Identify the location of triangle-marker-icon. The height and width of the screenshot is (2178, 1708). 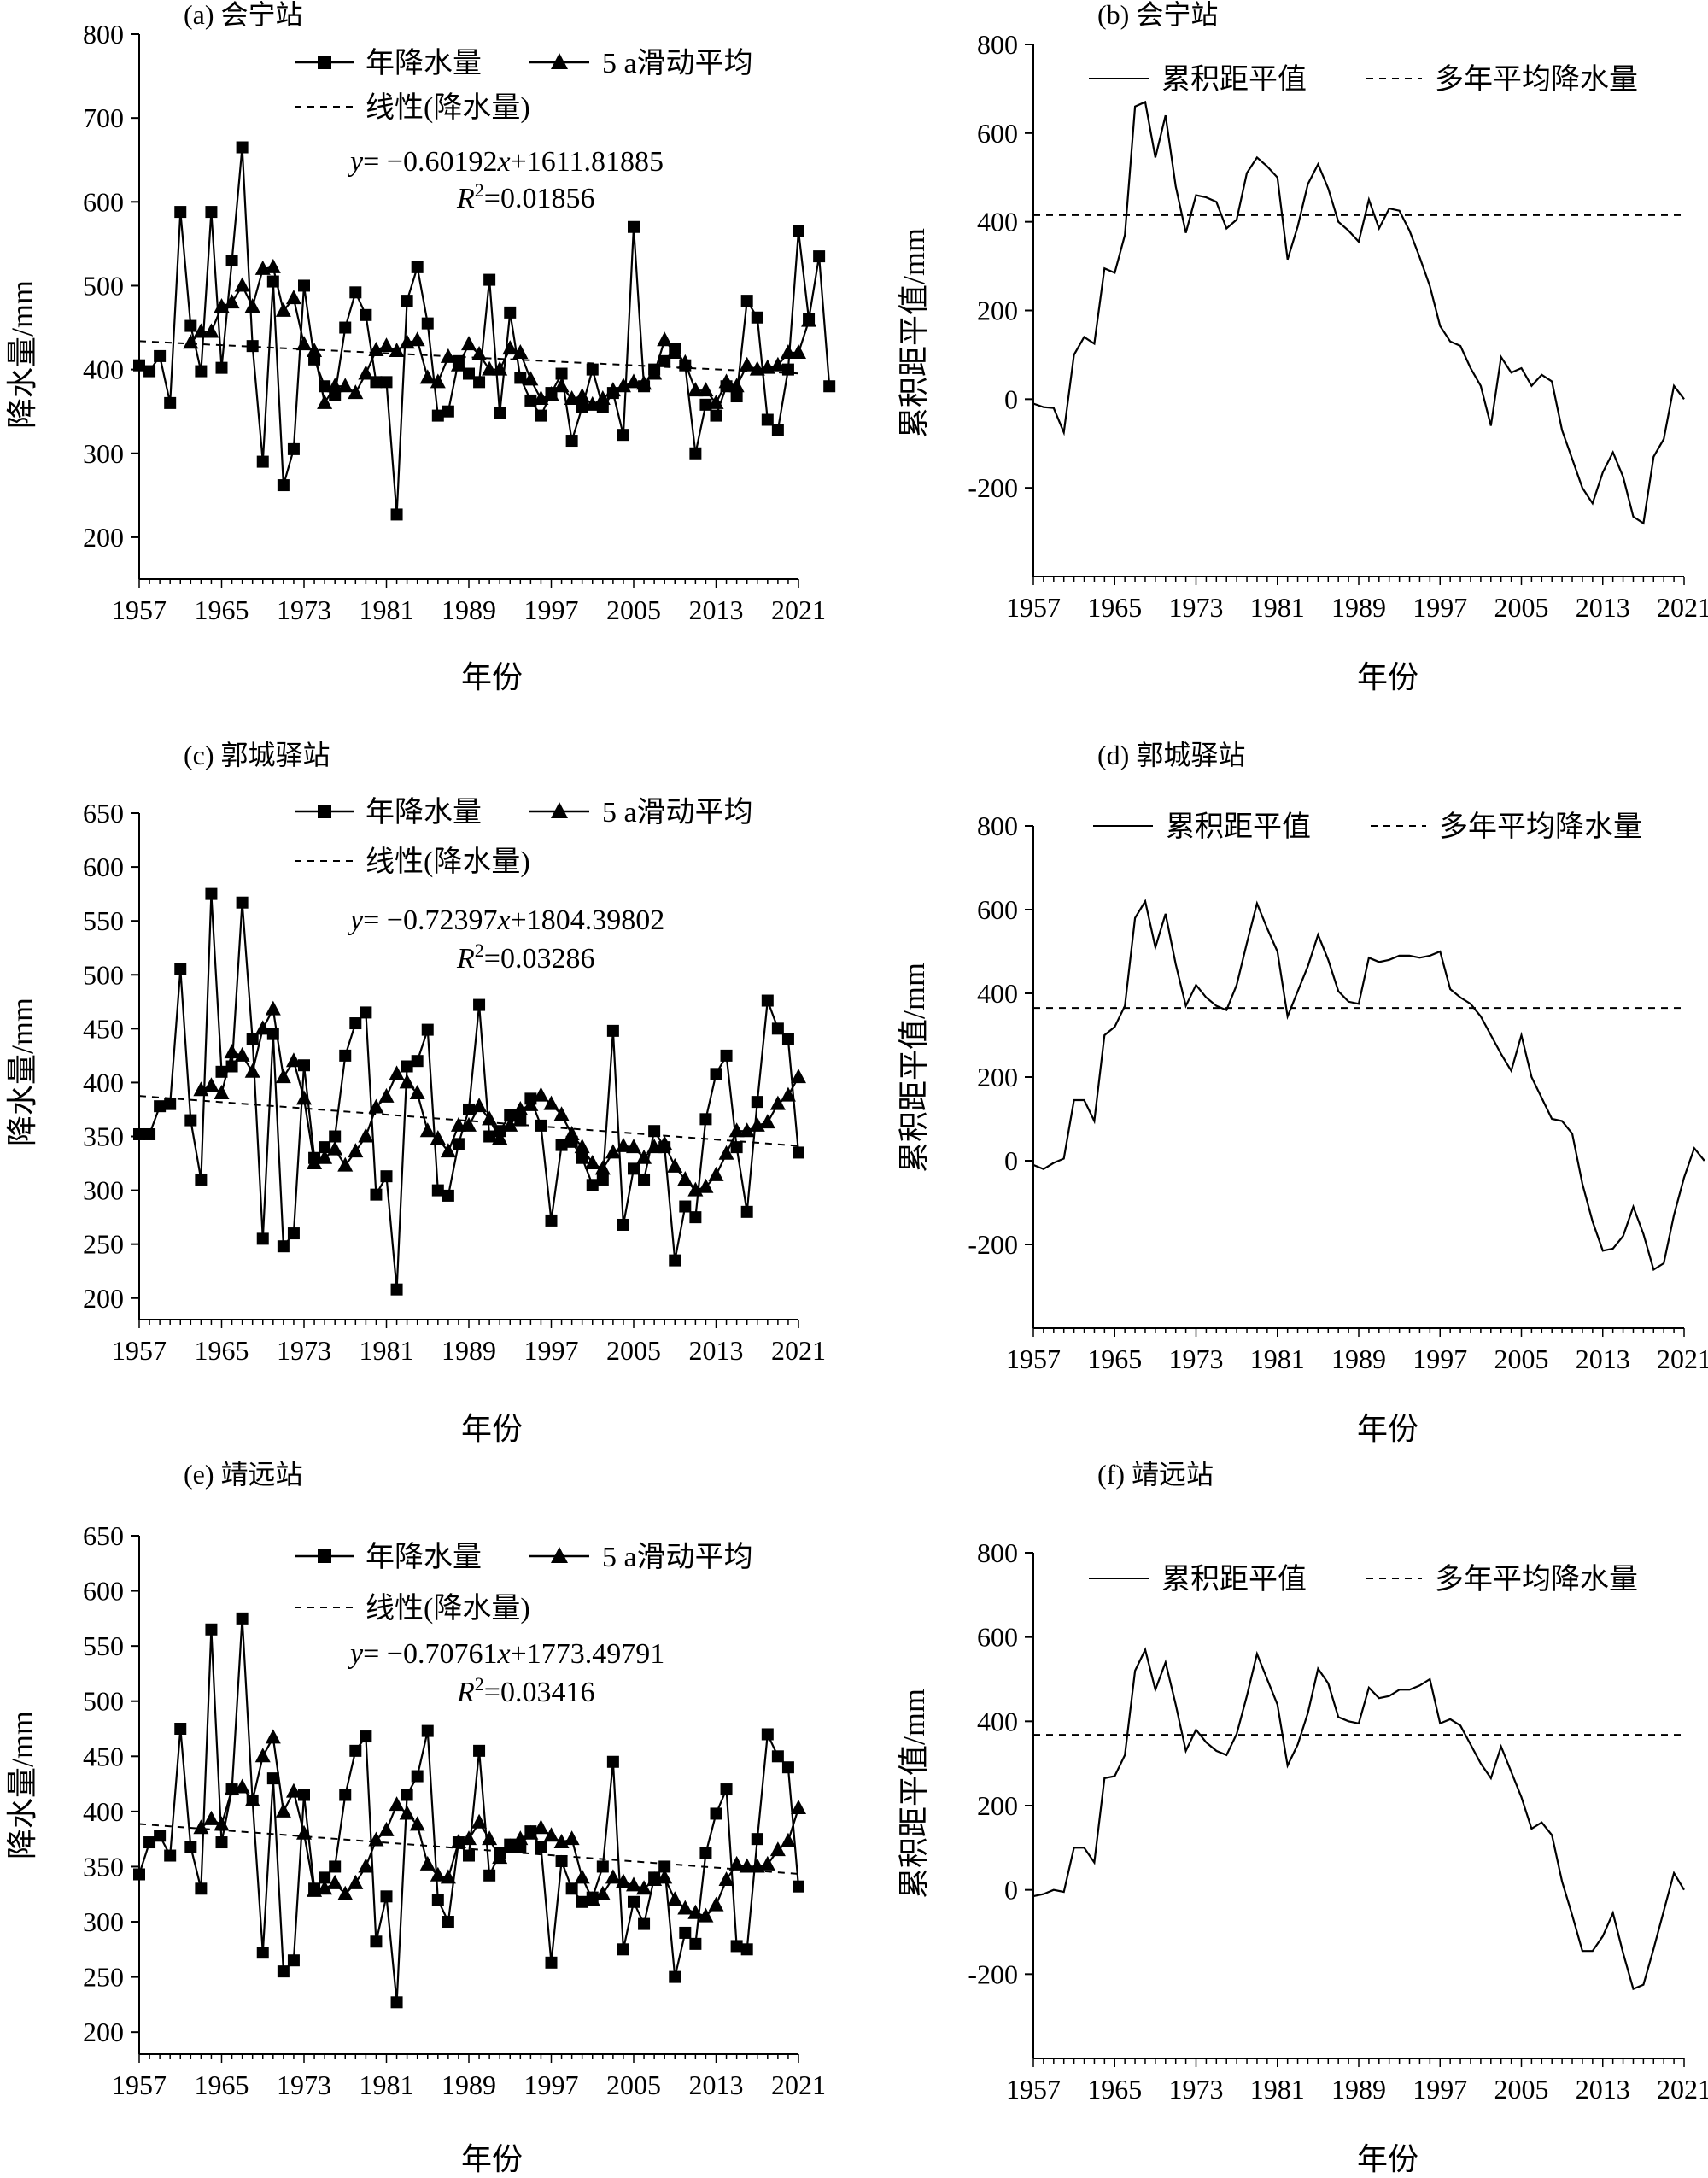
(559, 1555).